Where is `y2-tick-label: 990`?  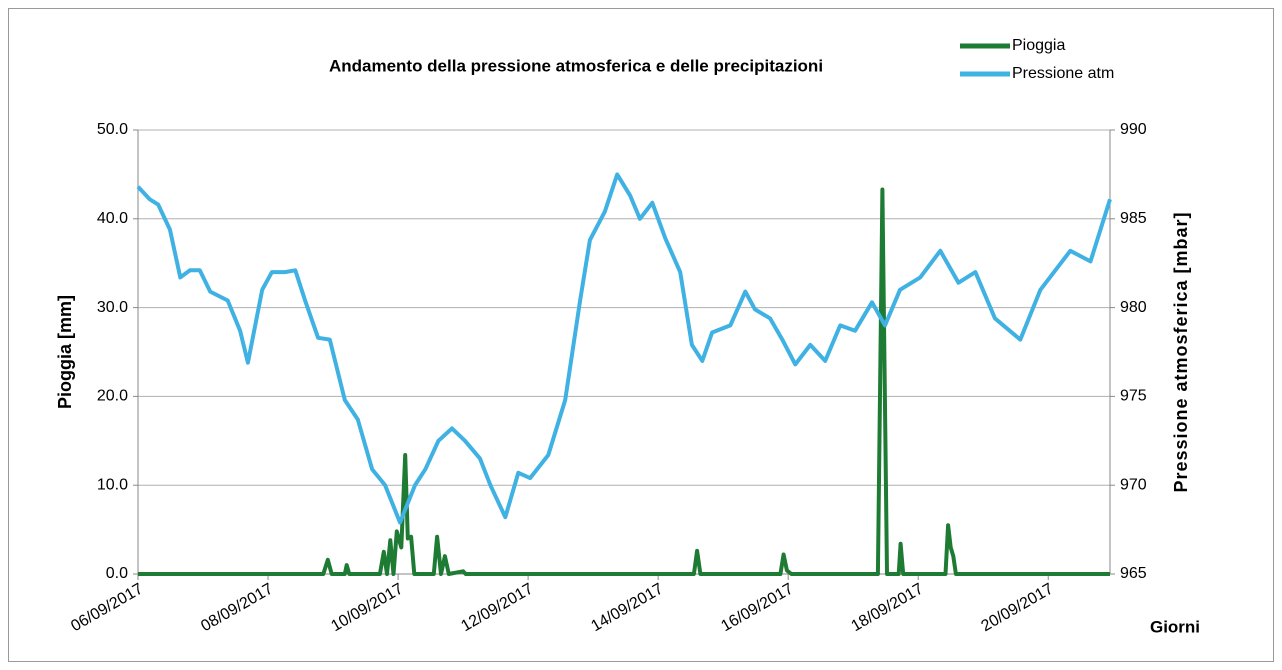
y2-tick-label: 990 is located at coordinates (1133, 129).